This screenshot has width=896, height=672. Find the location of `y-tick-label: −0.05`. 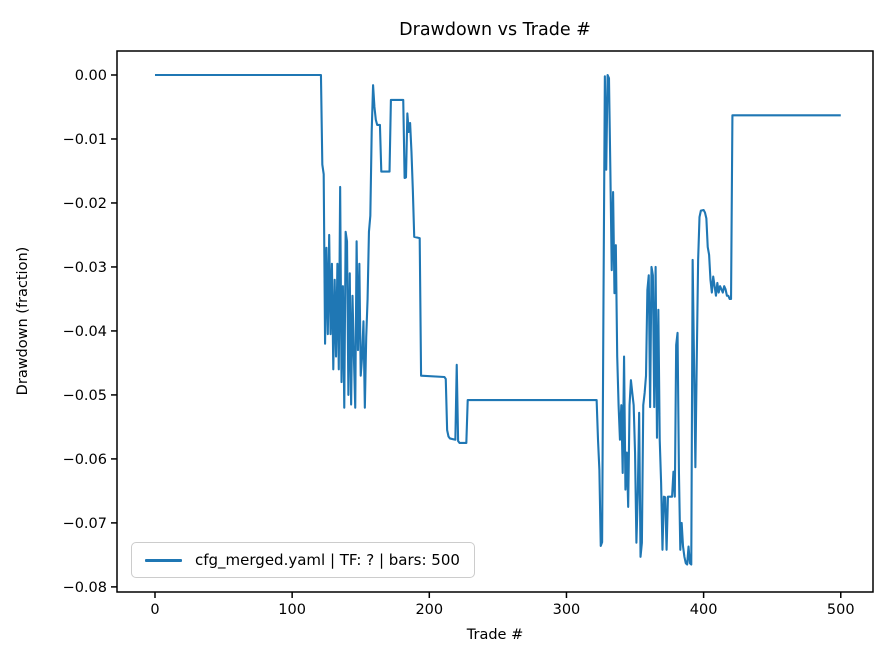

y-tick-label: −0.05 is located at coordinates (85, 396).